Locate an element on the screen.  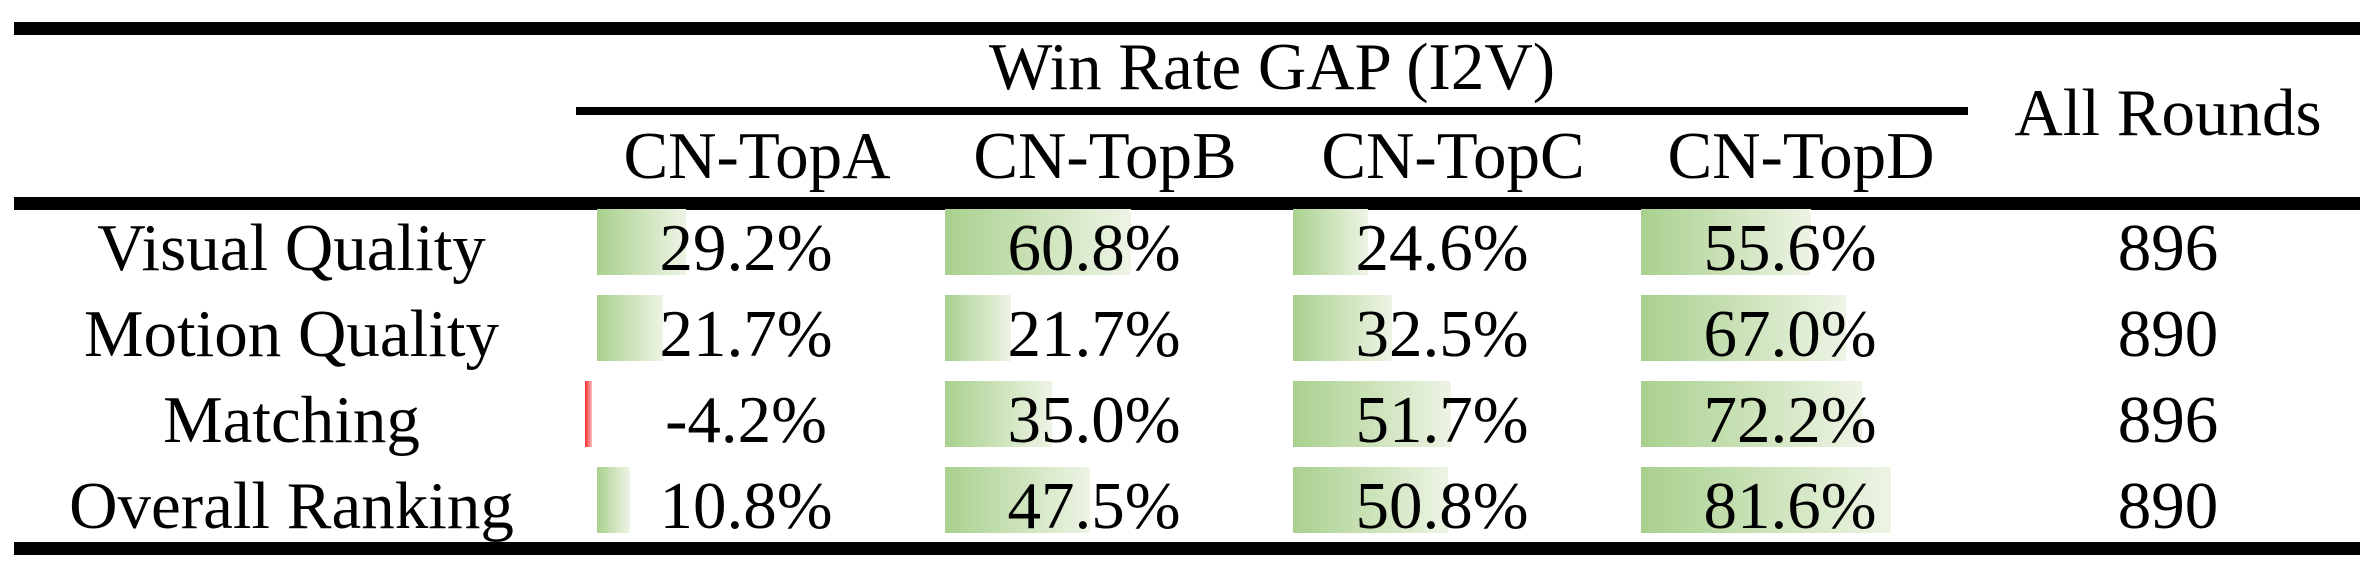
column-header-row: CN-TopA CN-TopB CN-TopC CN-TopD is located at coordinates (1279, 156).